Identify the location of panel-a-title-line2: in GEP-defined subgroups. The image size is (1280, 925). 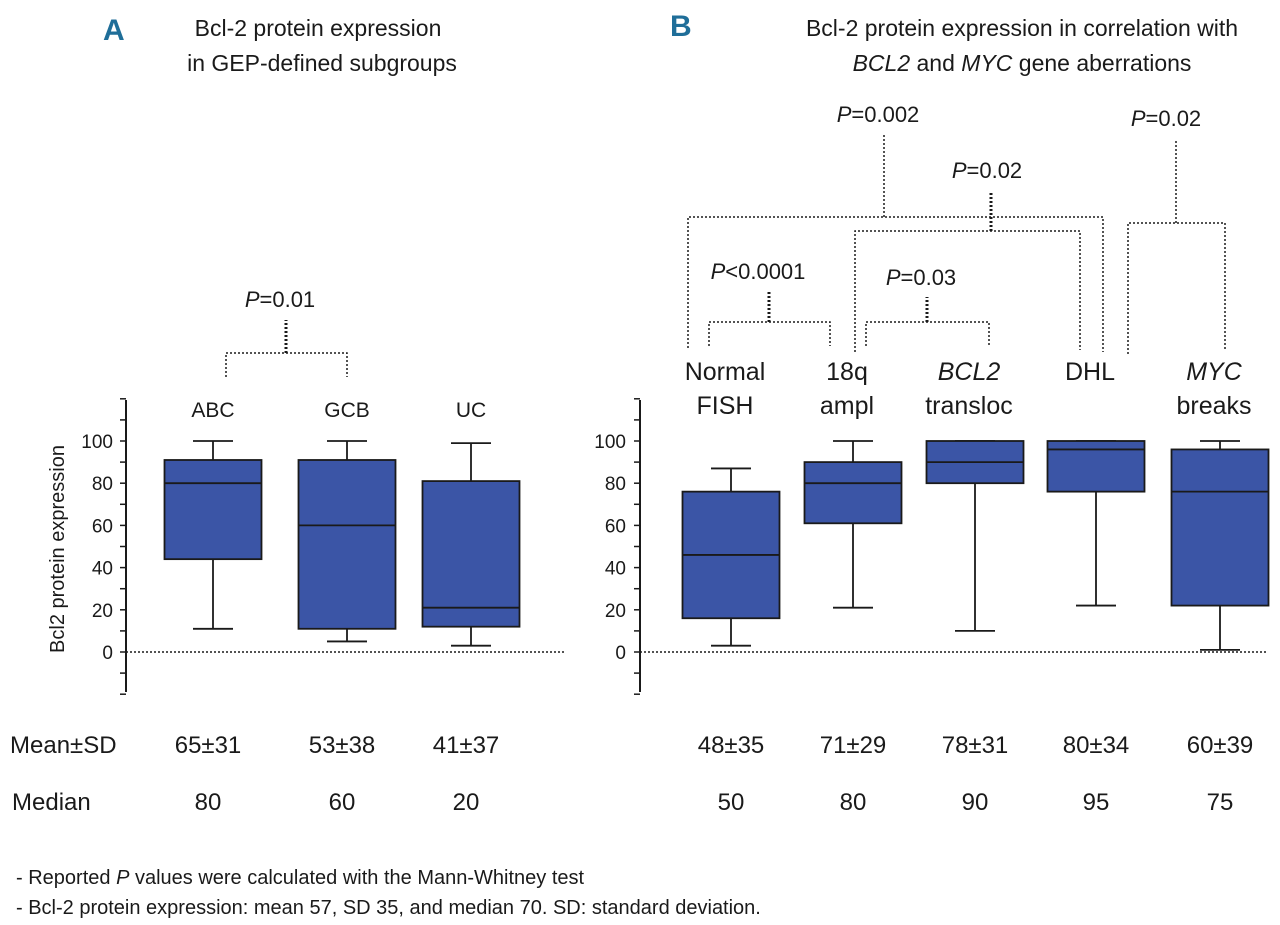
(322, 63).